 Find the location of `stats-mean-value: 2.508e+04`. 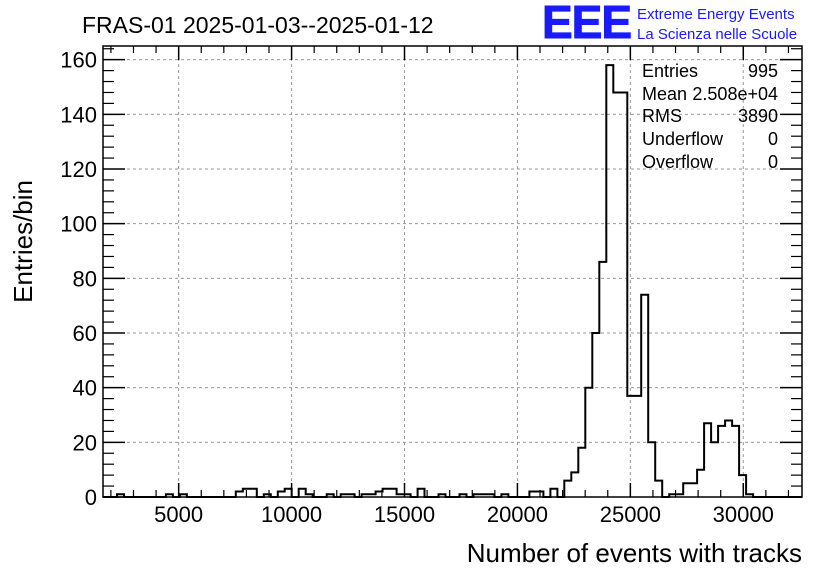

stats-mean-value: 2.508e+04 is located at coordinates (735, 94).